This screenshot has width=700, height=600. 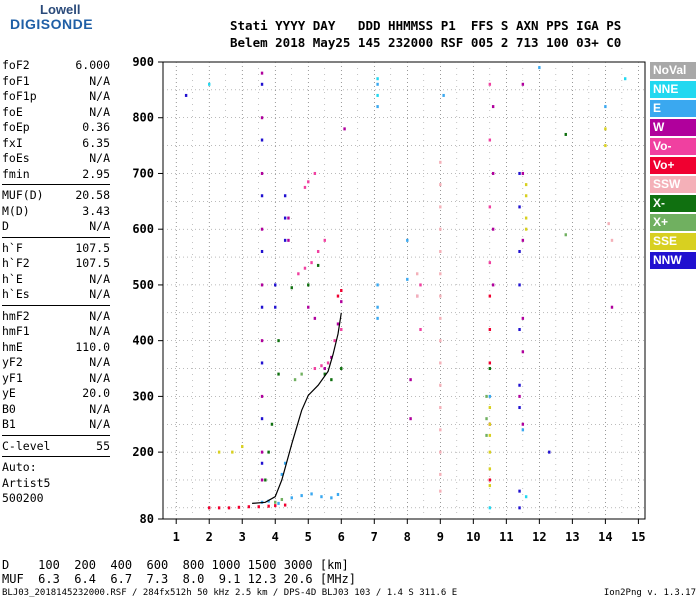 What do you see at coordinates (275, 537) in the screenshot?
I see `x-tick-label: 4` at bounding box center [275, 537].